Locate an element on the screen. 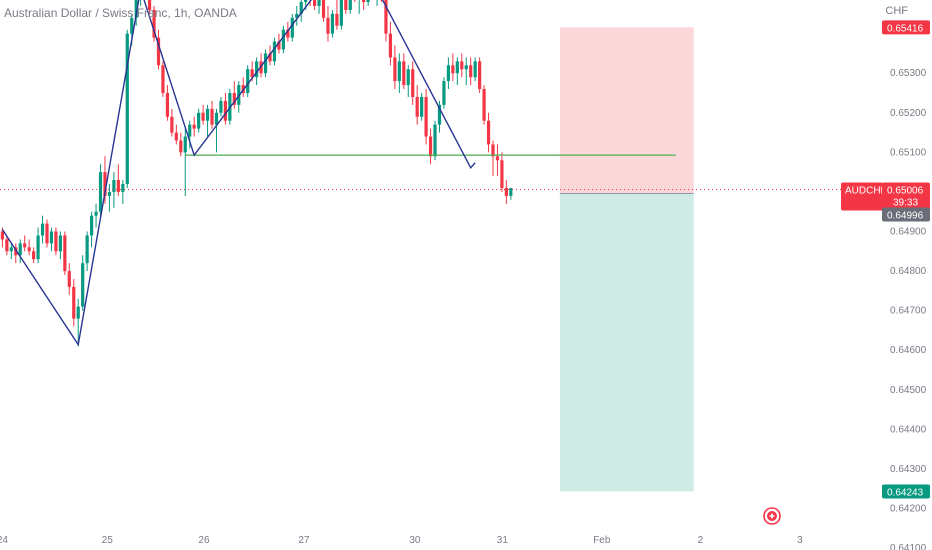 The width and height of the screenshot is (932, 550). target-price-label: 0.64243 is located at coordinates (905, 492).